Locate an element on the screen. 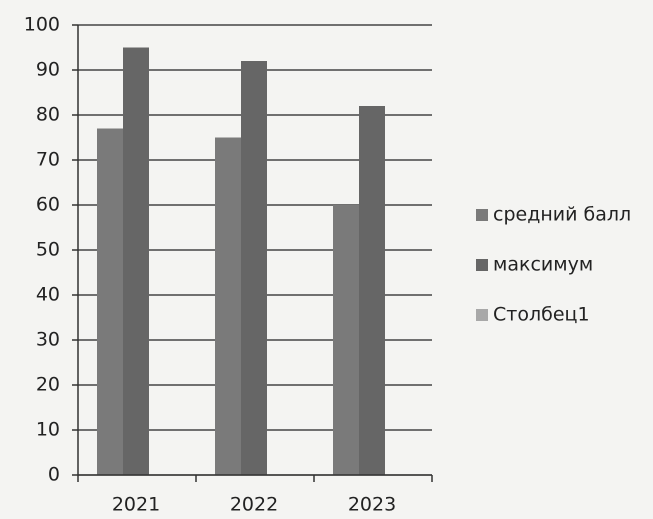 This screenshot has width=653, height=519. y-tick-label: 10 is located at coordinates (48, 430).